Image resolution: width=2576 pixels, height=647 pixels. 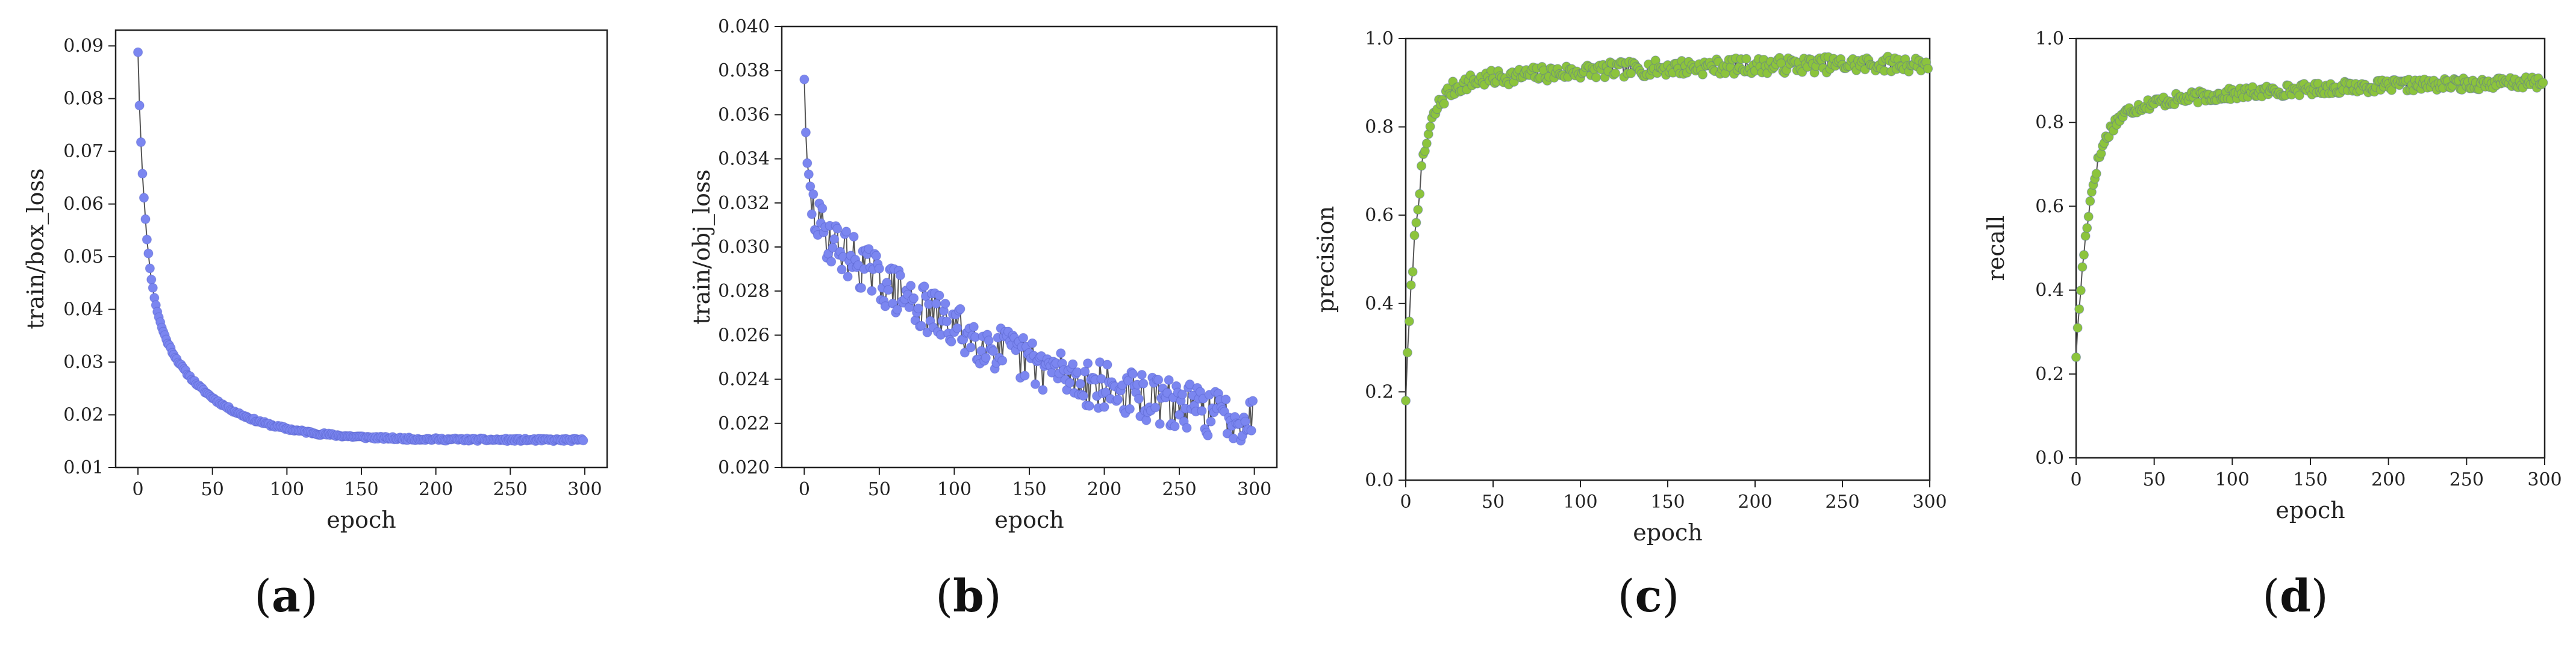 I want to click on x-tick-label: 0, so click(x=1405, y=502).